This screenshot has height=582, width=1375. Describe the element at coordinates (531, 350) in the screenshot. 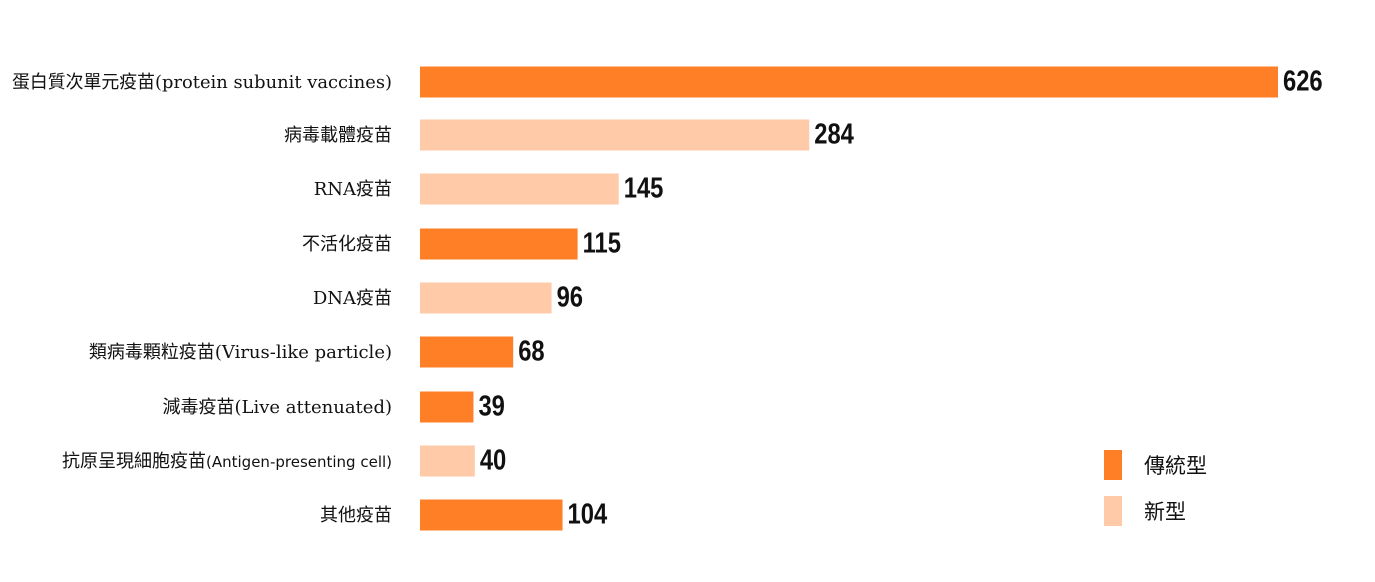

I see `value-label-5: 68` at that location.